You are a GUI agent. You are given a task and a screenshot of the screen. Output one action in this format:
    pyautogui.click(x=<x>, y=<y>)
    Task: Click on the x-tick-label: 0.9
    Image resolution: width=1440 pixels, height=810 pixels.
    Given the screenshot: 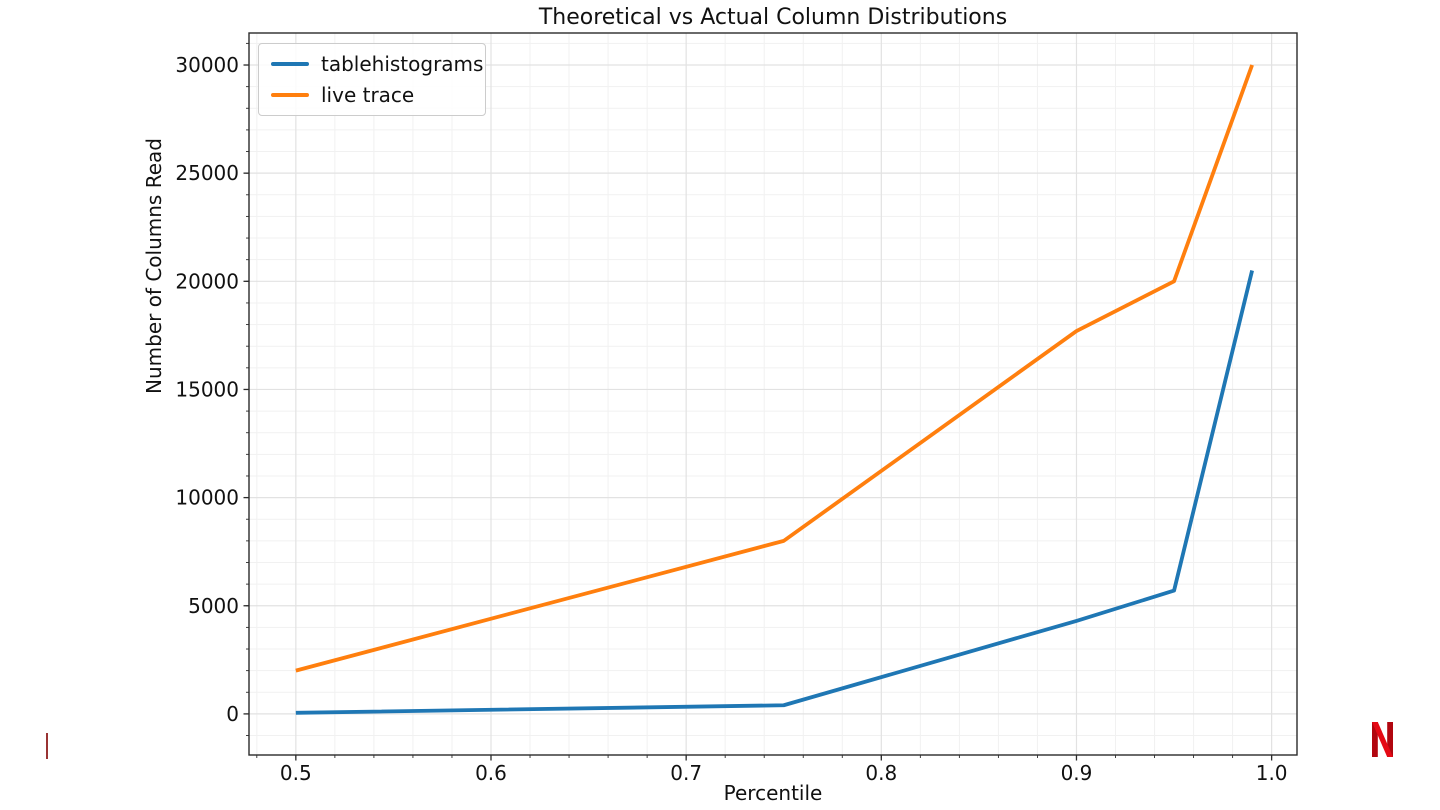 What is the action you would take?
    pyautogui.click(x=1077, y=773)
    